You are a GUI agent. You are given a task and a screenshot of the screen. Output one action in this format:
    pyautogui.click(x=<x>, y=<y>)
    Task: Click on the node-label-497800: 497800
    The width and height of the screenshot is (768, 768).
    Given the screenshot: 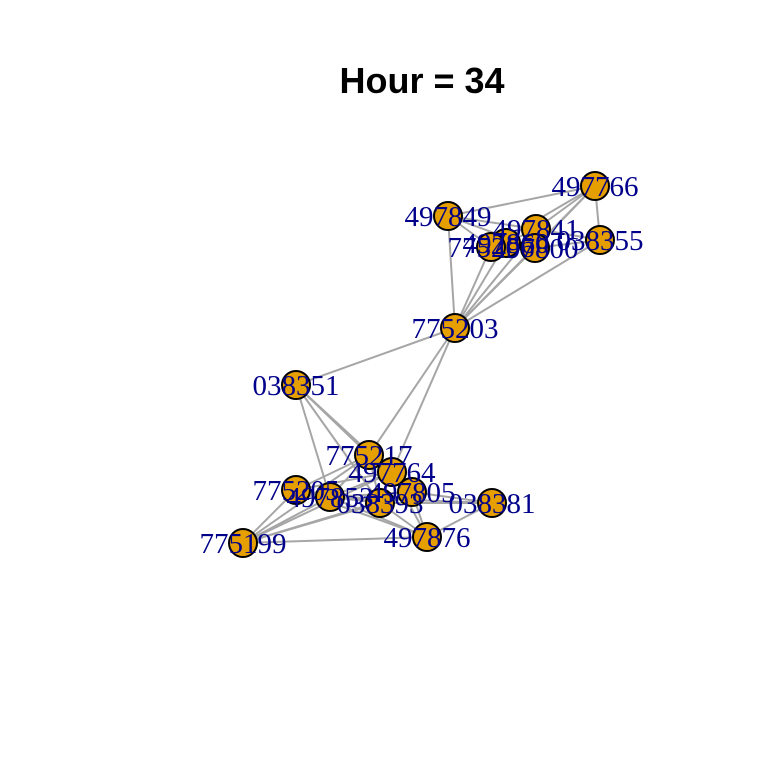 What is the action you would take?
    pyautogui.click(x=535, y=249)
    